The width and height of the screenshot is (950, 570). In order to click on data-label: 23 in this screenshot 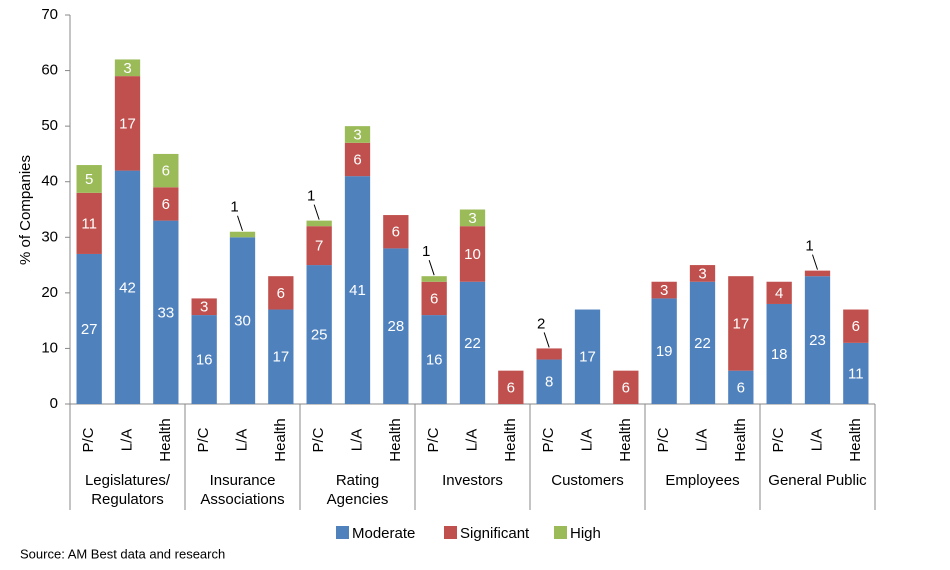, I will do `click(817, 340)`.